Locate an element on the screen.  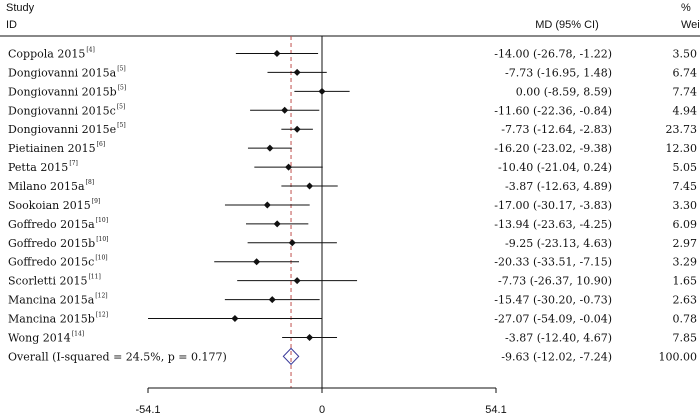
study-reference: [8] is located at coordinates (90, 182).